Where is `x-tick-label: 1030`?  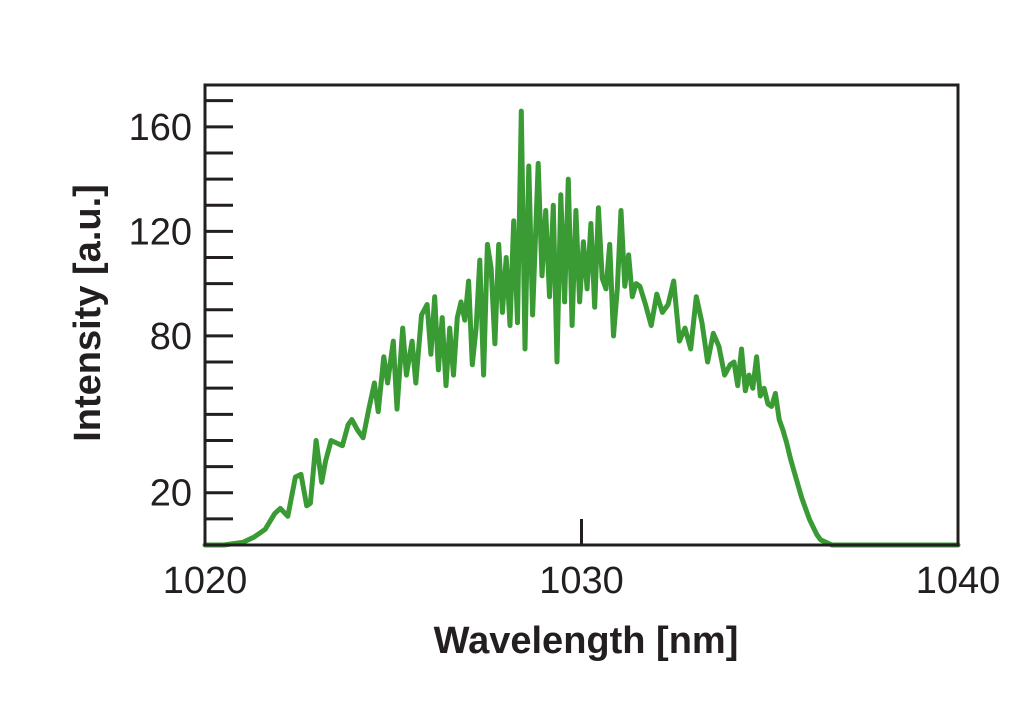
x-tick-label: 1030 is located at coordinates (581, 581).